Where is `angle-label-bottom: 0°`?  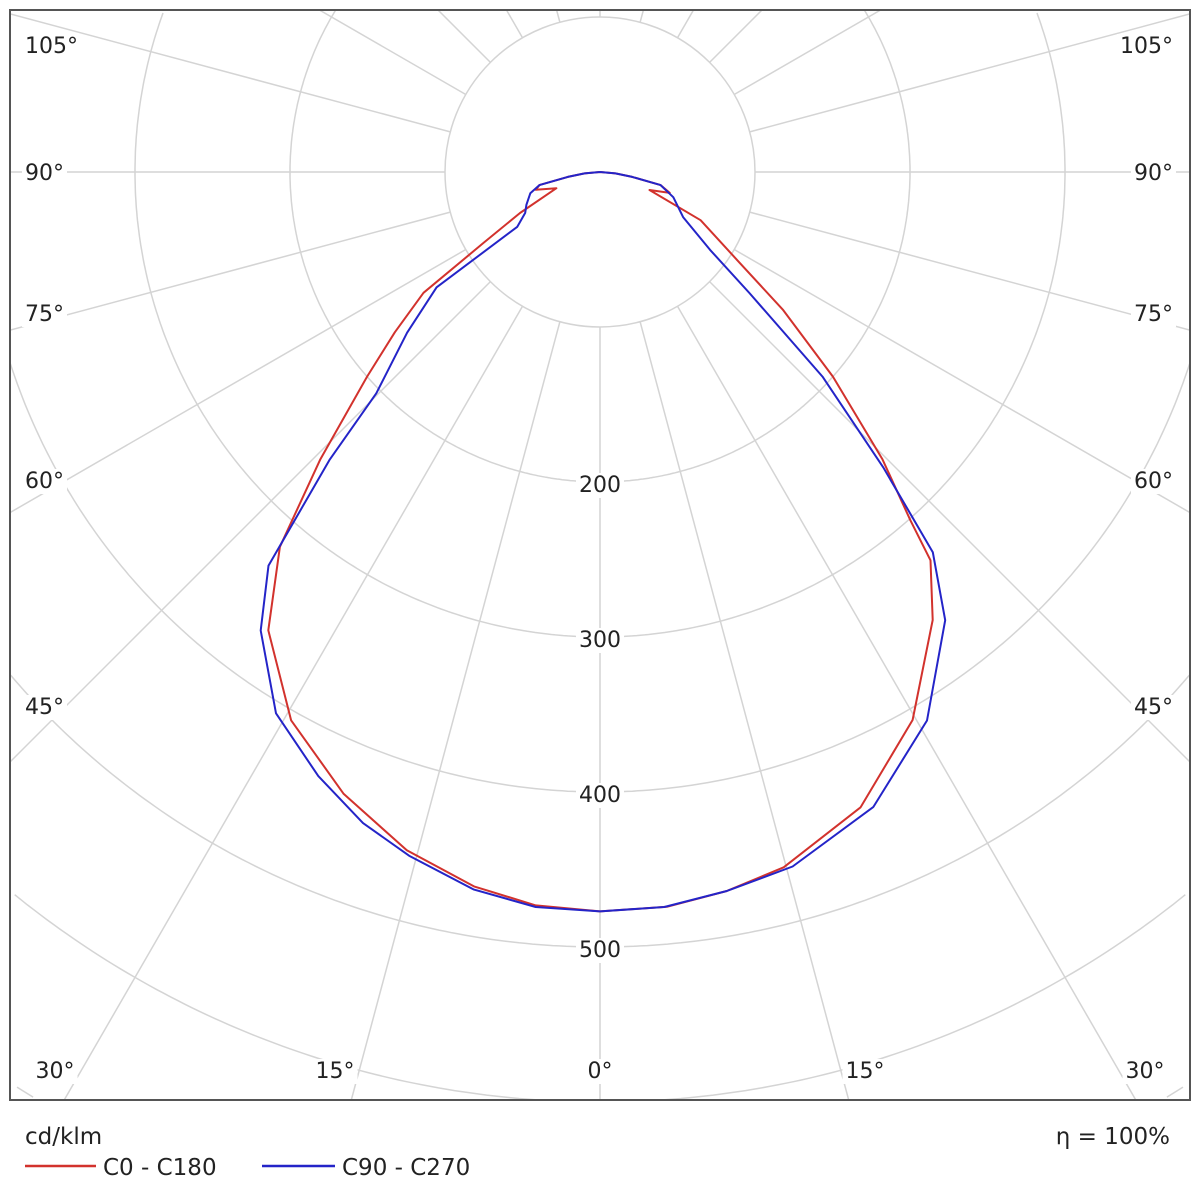 angle-label-bottom: 0° is located at coordinates (600, 1071).